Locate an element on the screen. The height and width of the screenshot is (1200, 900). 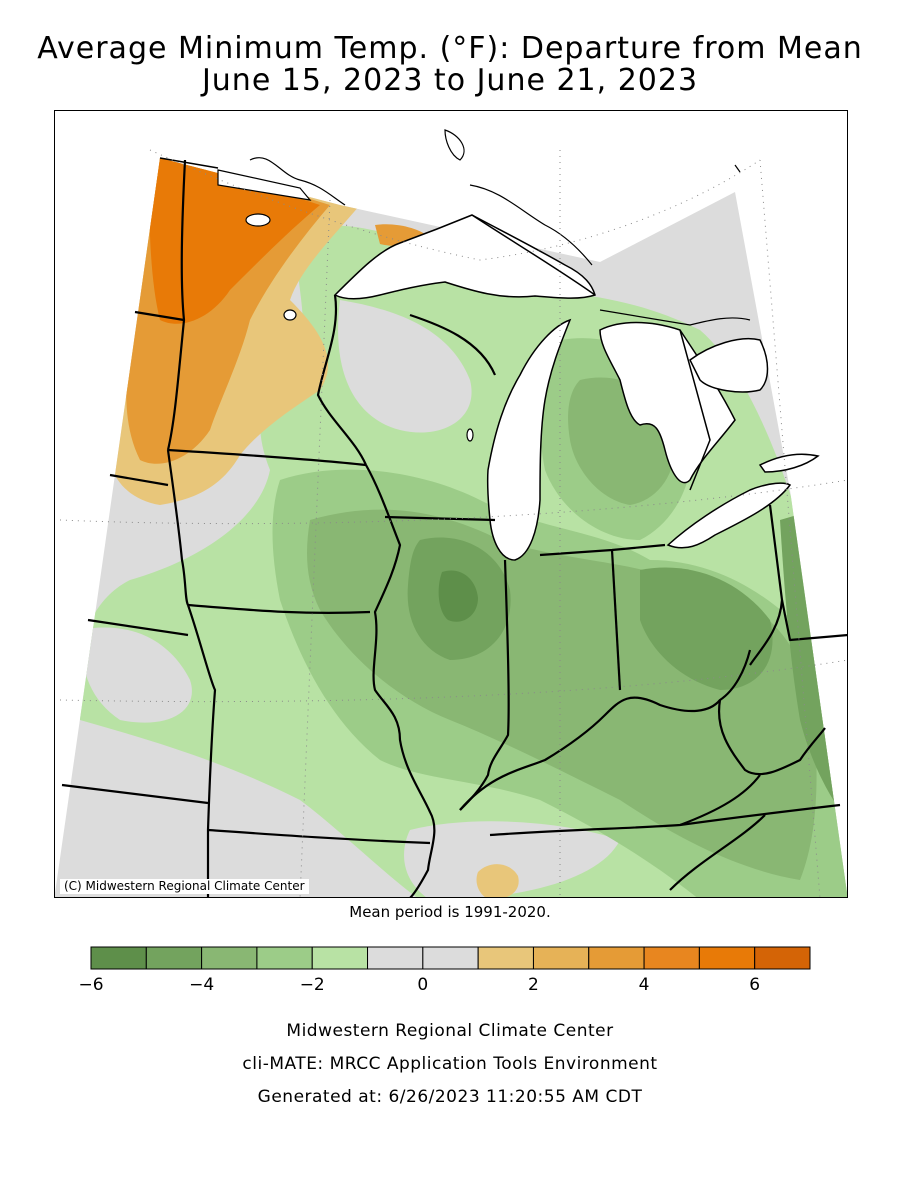
sd-ne-border is located at coordinates (178, 527).